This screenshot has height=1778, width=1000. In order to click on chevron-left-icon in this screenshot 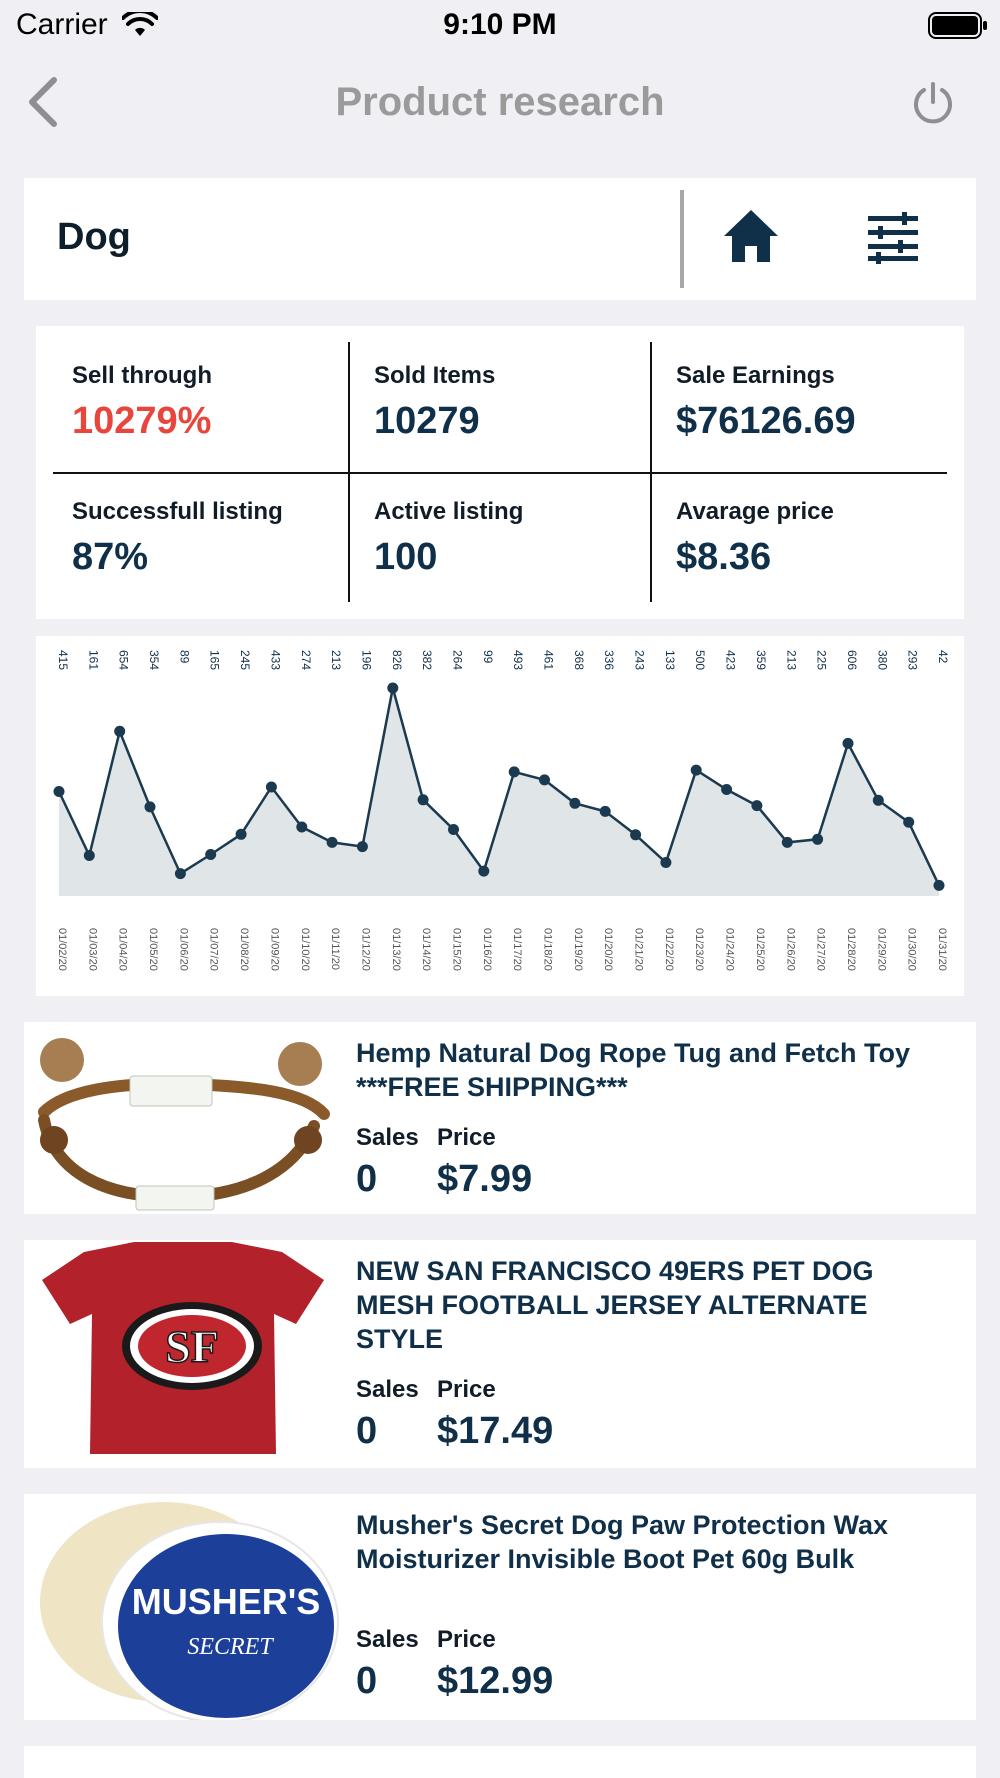, I will do `click(44, 102)`.